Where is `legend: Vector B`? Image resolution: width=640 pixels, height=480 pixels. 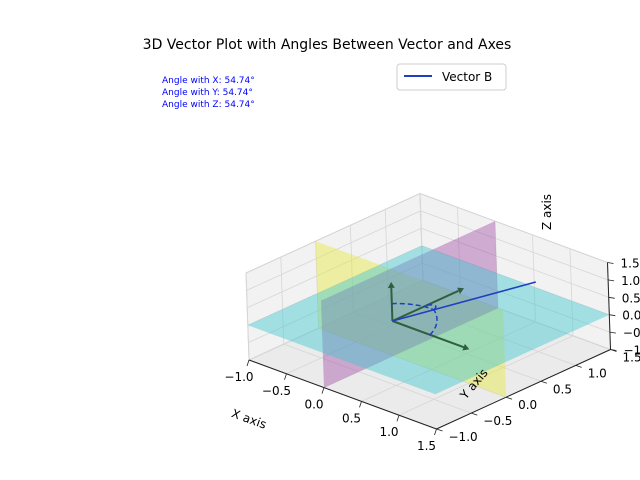 legend: Vector B is located at coordinates (451, 77).